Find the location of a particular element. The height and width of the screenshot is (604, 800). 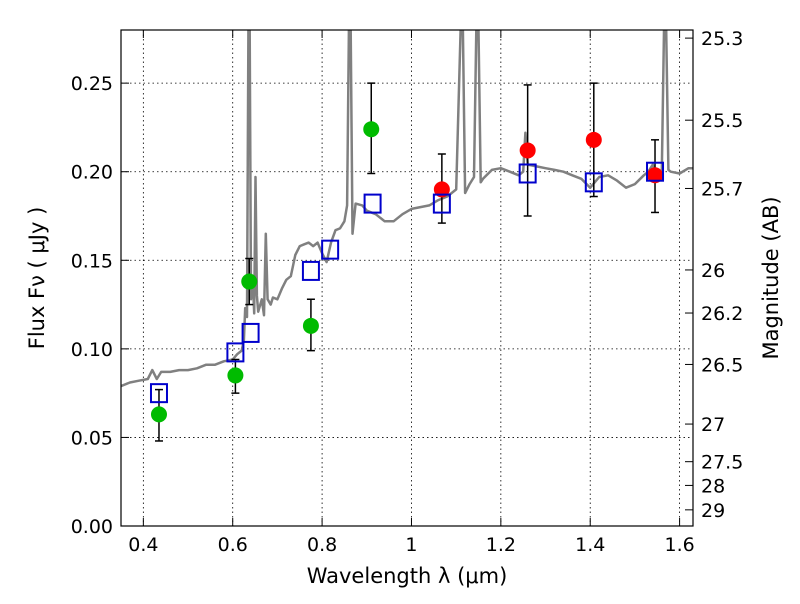

right-tick-label: 27.5 is located at coordinates (722, 463).